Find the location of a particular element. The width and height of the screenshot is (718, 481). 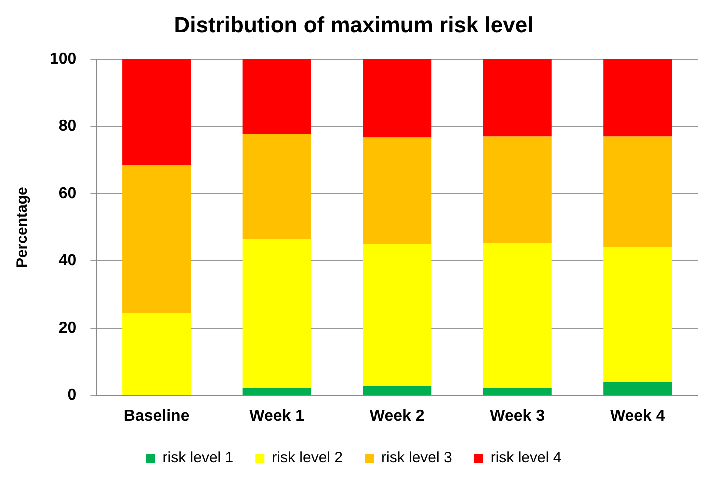

y-tick-label: 60 is located at coordinates (67, 193).